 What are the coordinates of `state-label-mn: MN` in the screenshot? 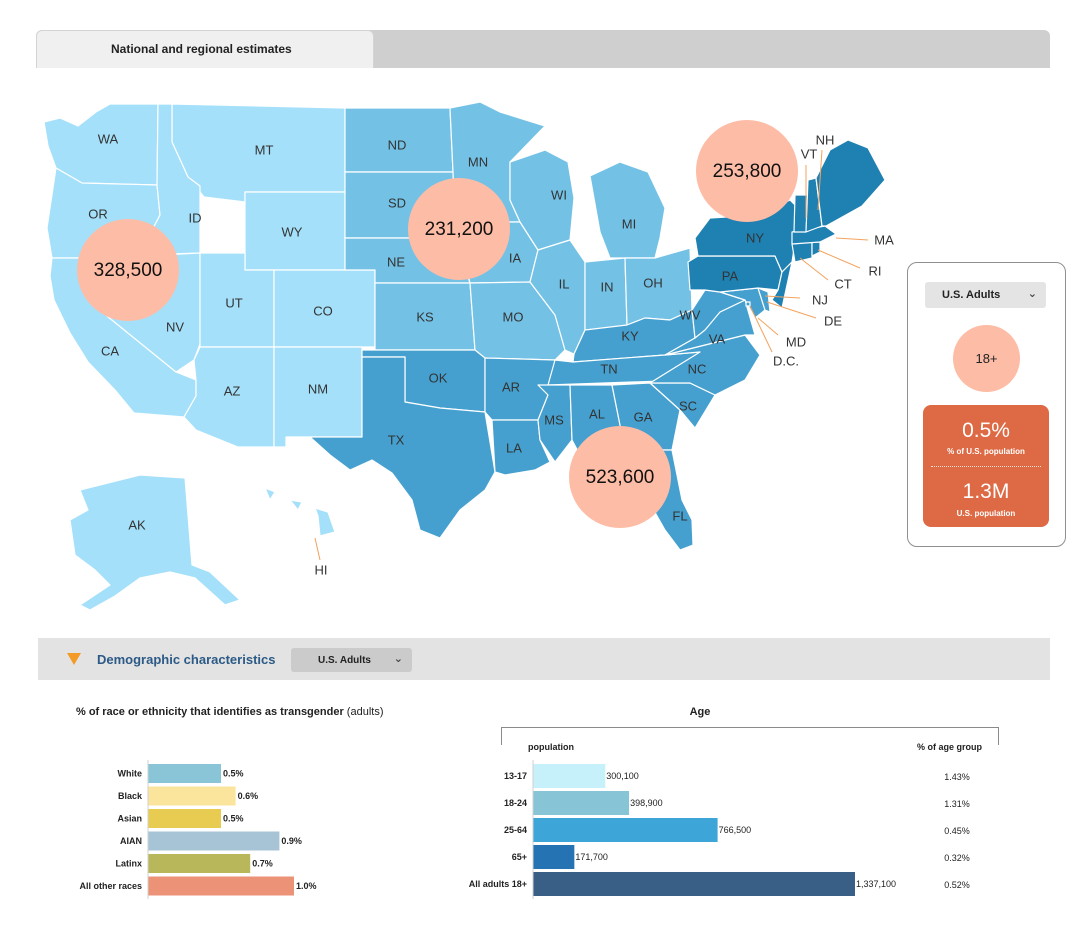 It's located at (478, 161).